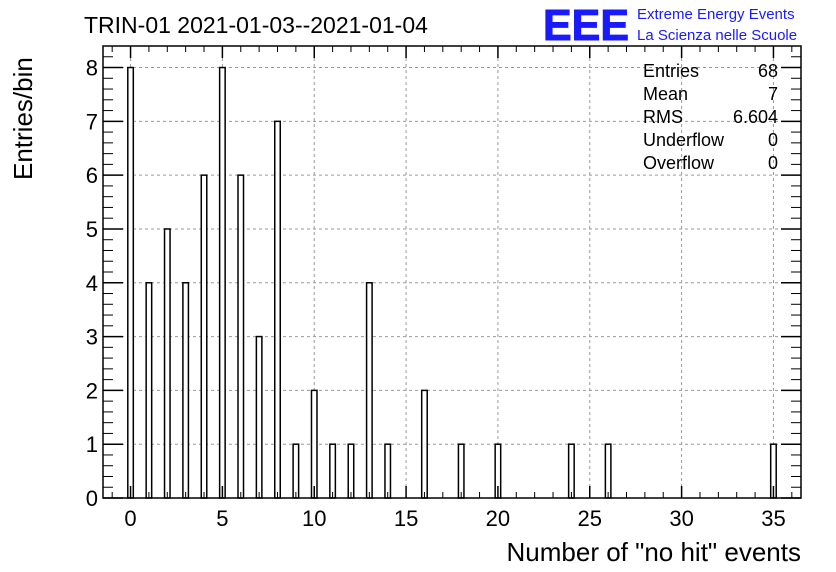 The height and width of the screenshot is (572, 836). I want to click on eee-logo-mark: EEE, so click(586, 25).